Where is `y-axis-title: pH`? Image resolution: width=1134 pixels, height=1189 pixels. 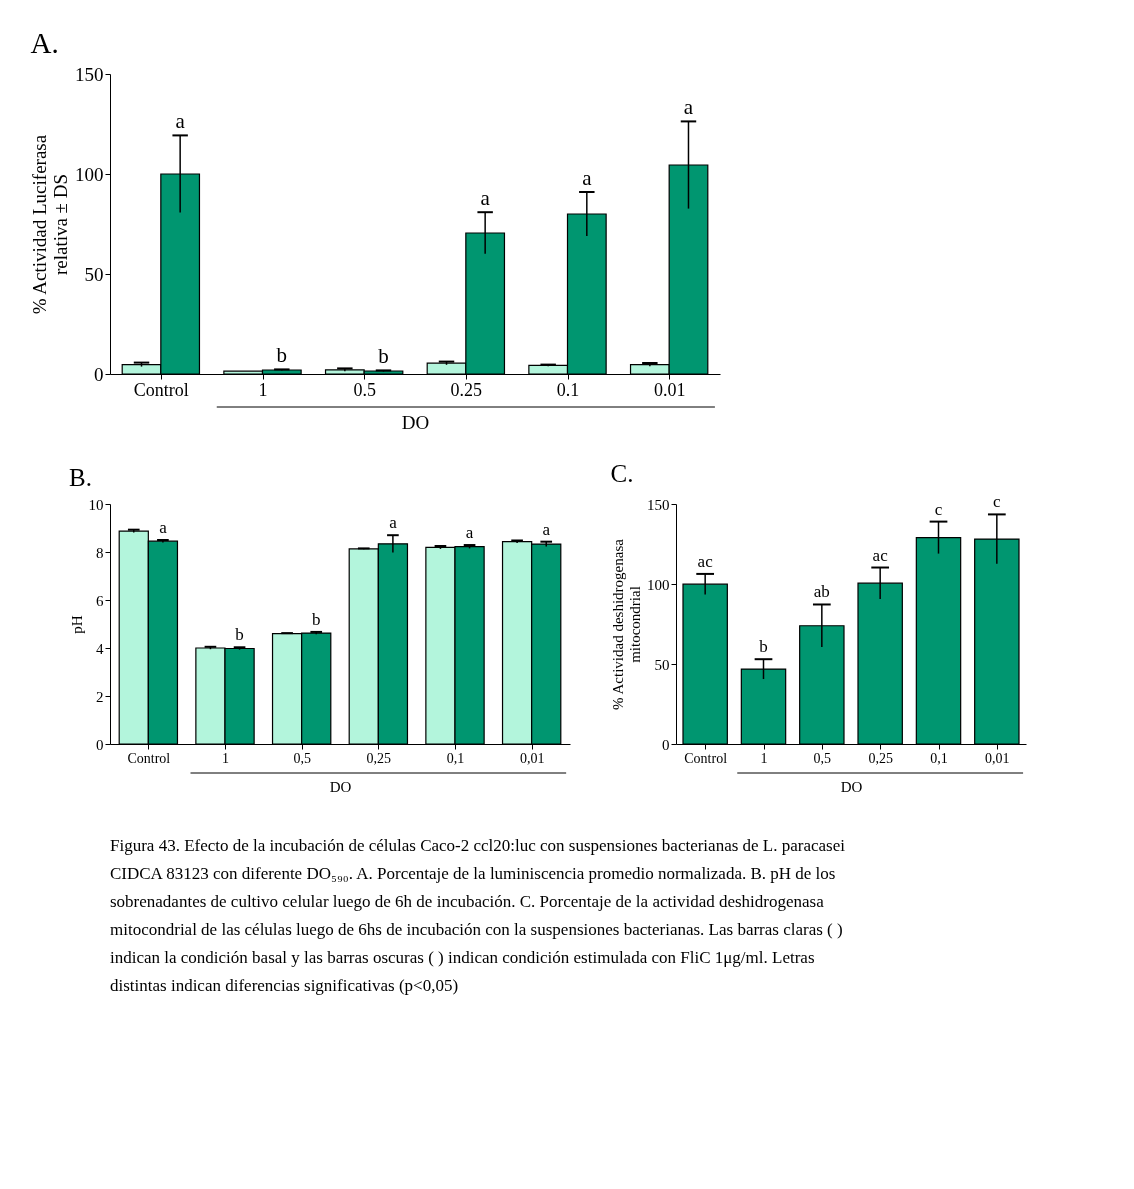 y-axis-title: pH is located at coordinates (76, 624).